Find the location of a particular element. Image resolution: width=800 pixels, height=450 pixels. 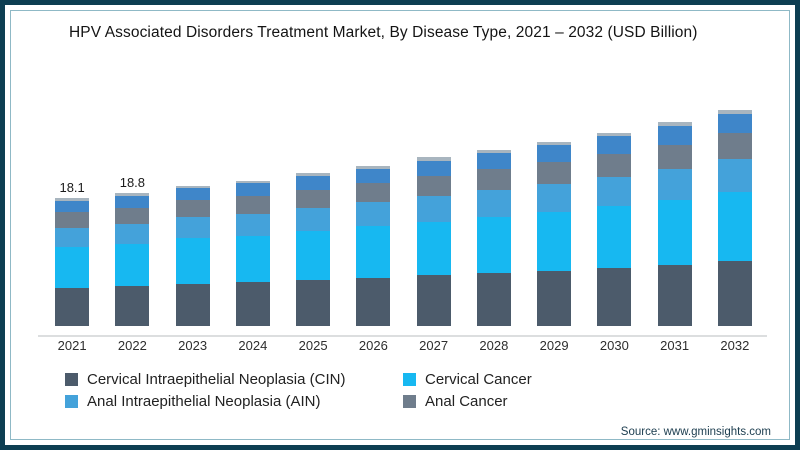

bar-2029 is located at coordinates (554, 233).